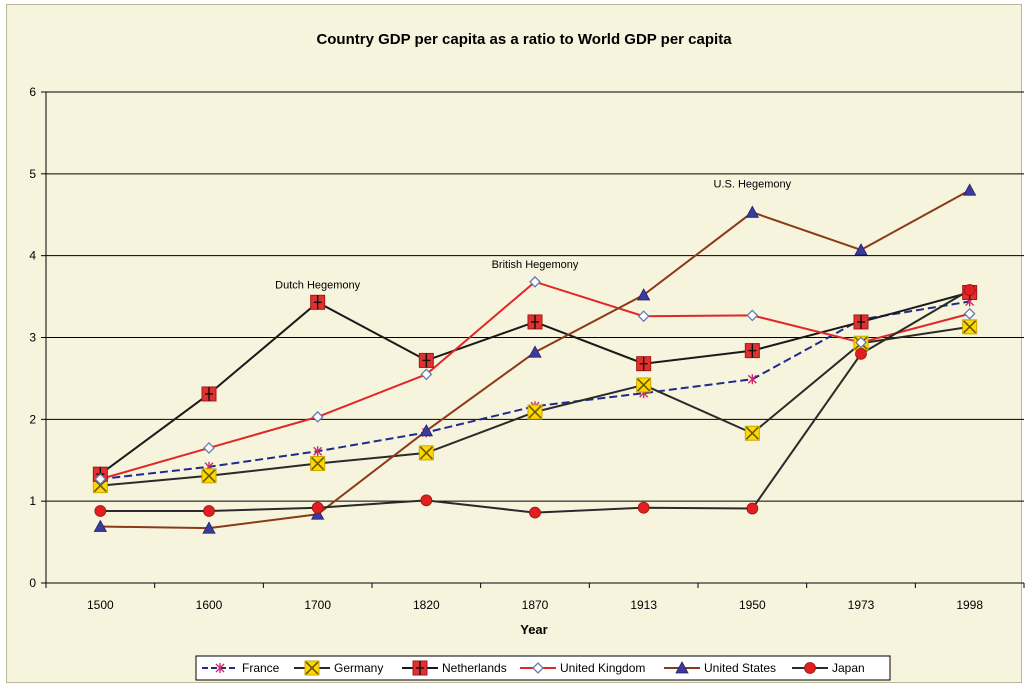  I want to click on legend-label: United Kingdom, so click(602, 668).